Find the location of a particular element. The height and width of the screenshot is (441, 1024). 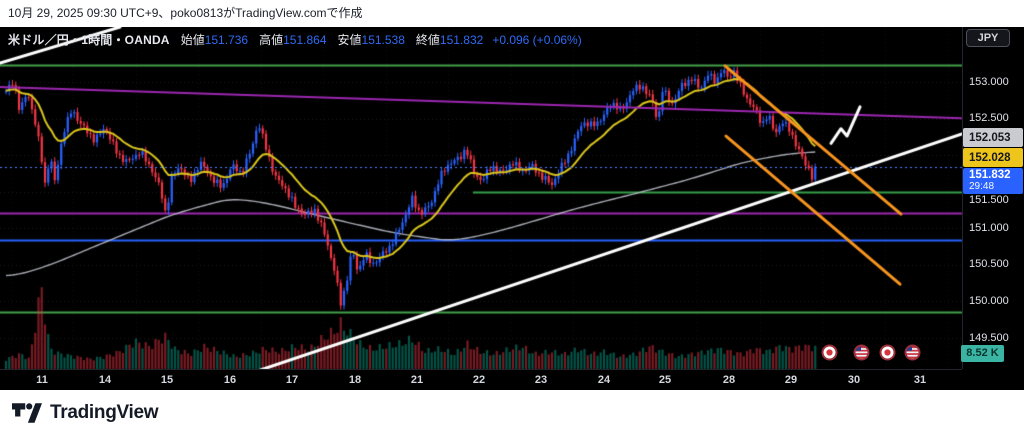

tradingview-brand: TradingView is located at coordinates (85, 413).